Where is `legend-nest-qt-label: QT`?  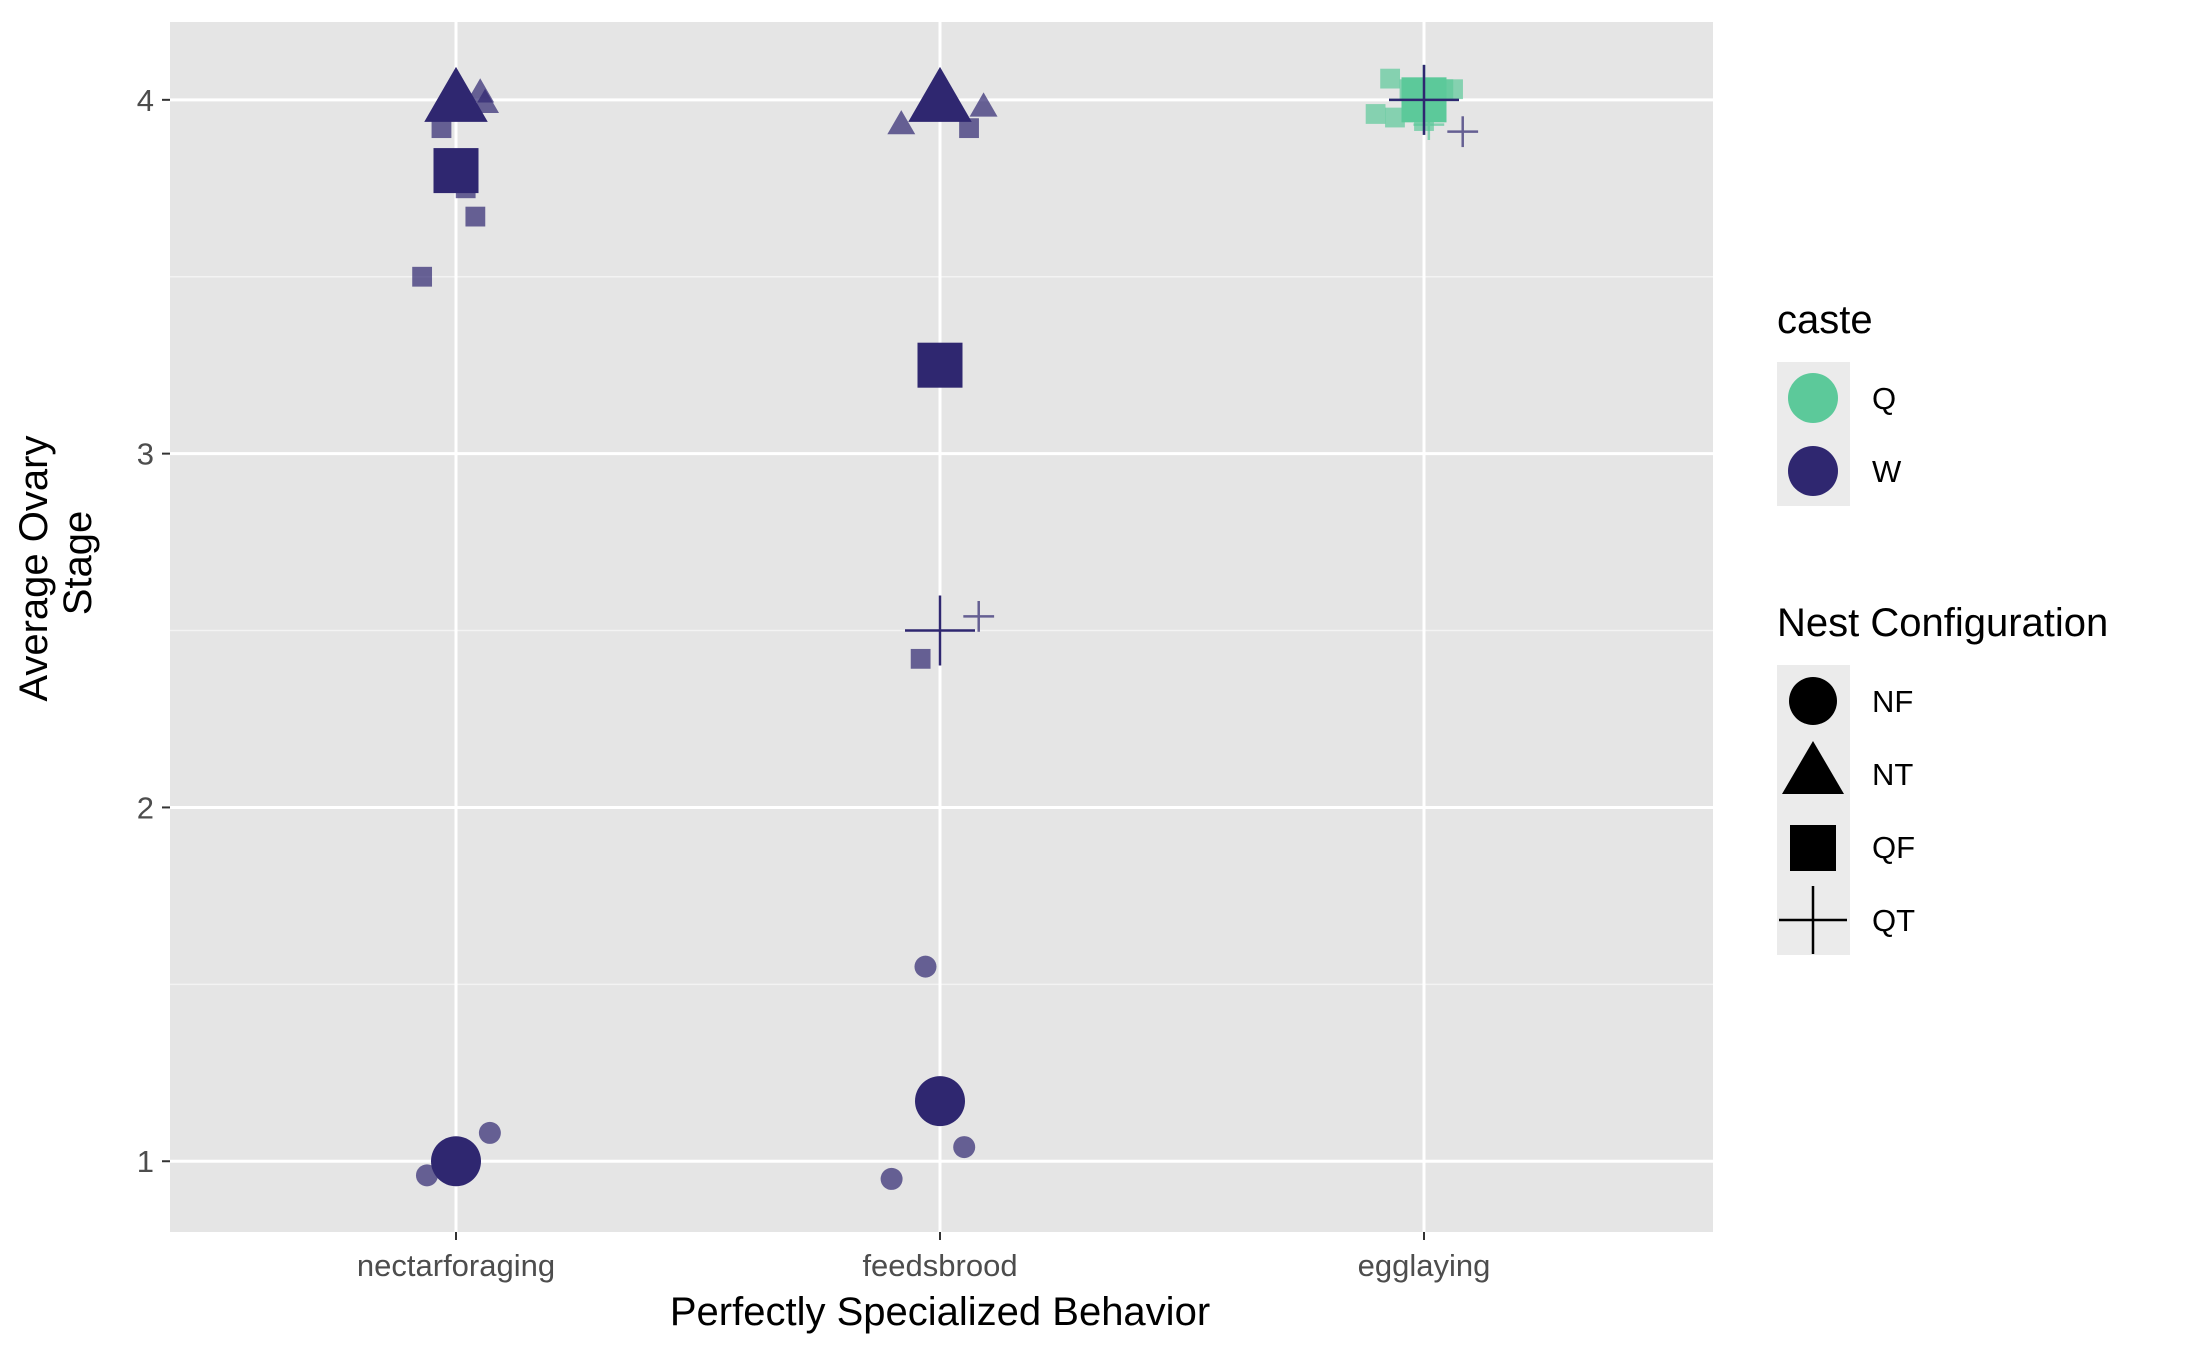 legend-nest-qt-label: QT is located at coordinates (1893, 920).